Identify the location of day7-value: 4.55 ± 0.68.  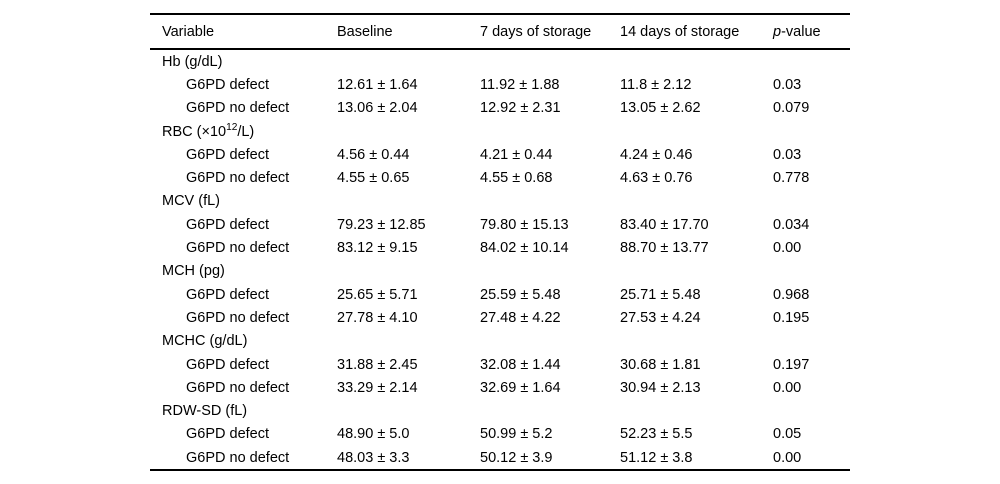
(516, 178).